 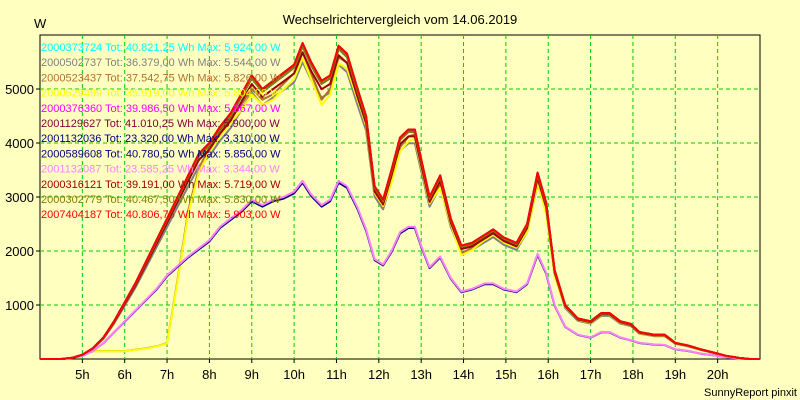 I want to click on x-tick-label-5: 10h, so click(x=294, y=374).